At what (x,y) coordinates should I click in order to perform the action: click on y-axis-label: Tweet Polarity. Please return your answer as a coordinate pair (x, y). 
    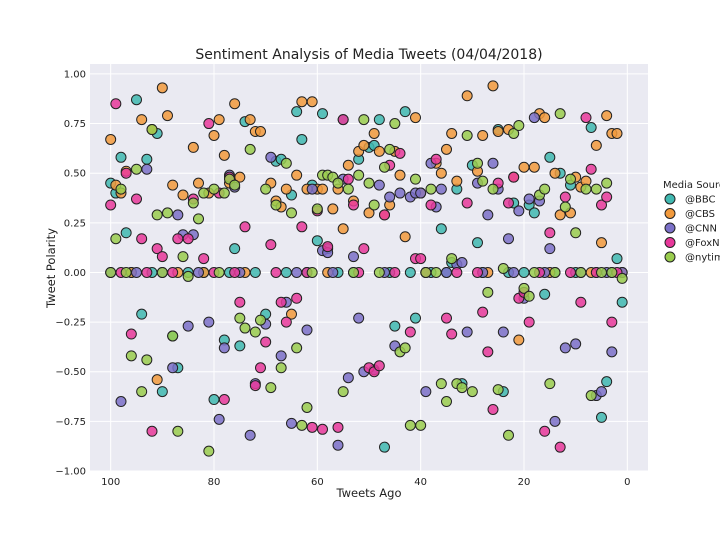
    Looking at the image, I should click on (51, 268).